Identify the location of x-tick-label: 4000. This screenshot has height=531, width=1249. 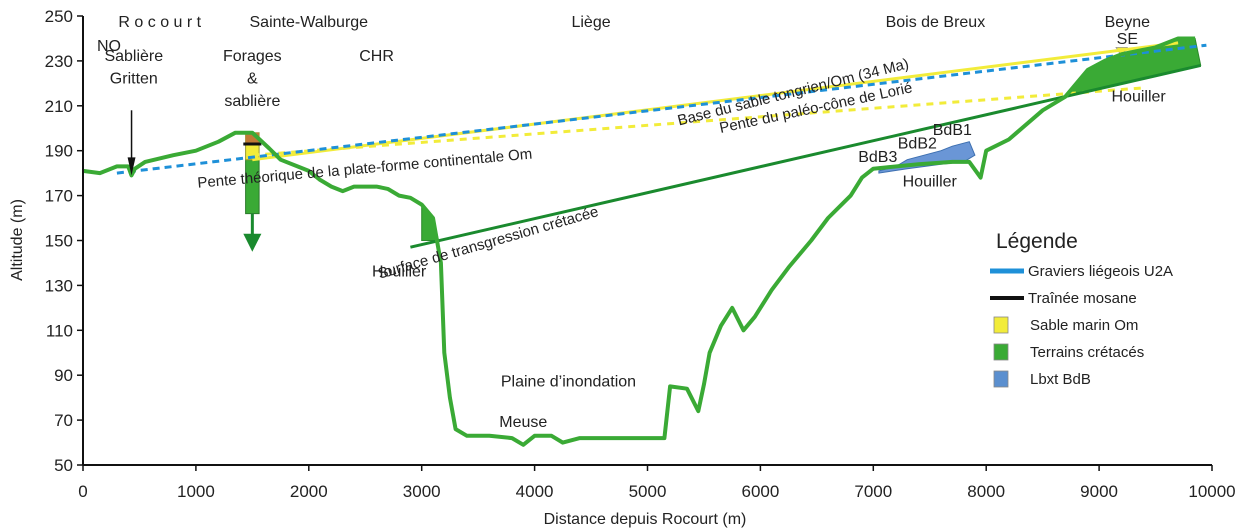
(535, 491).